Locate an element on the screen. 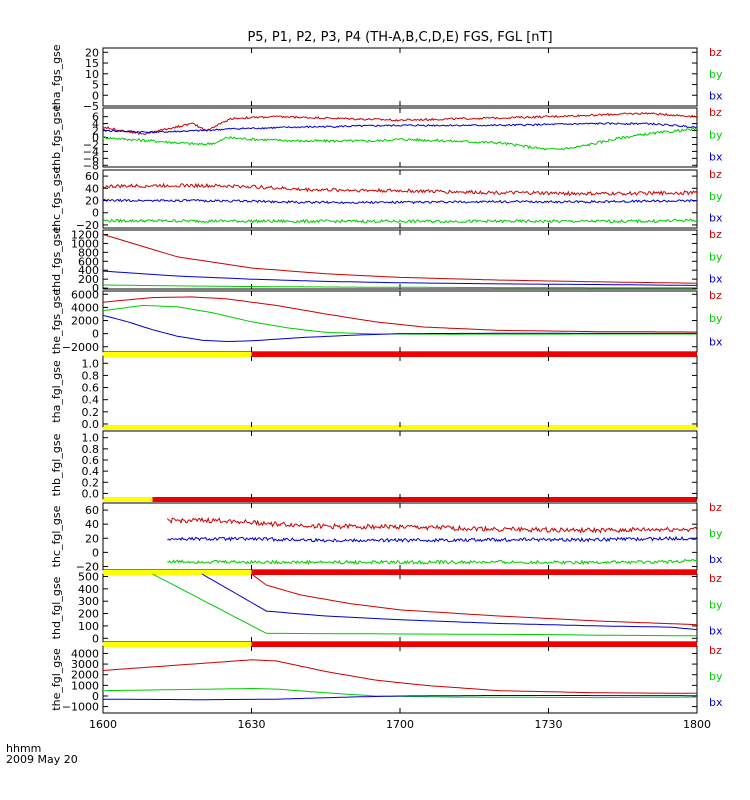 This screenshot has width=750, height=800. x-tick-label: 1600 is located at coordinates (103, 724).